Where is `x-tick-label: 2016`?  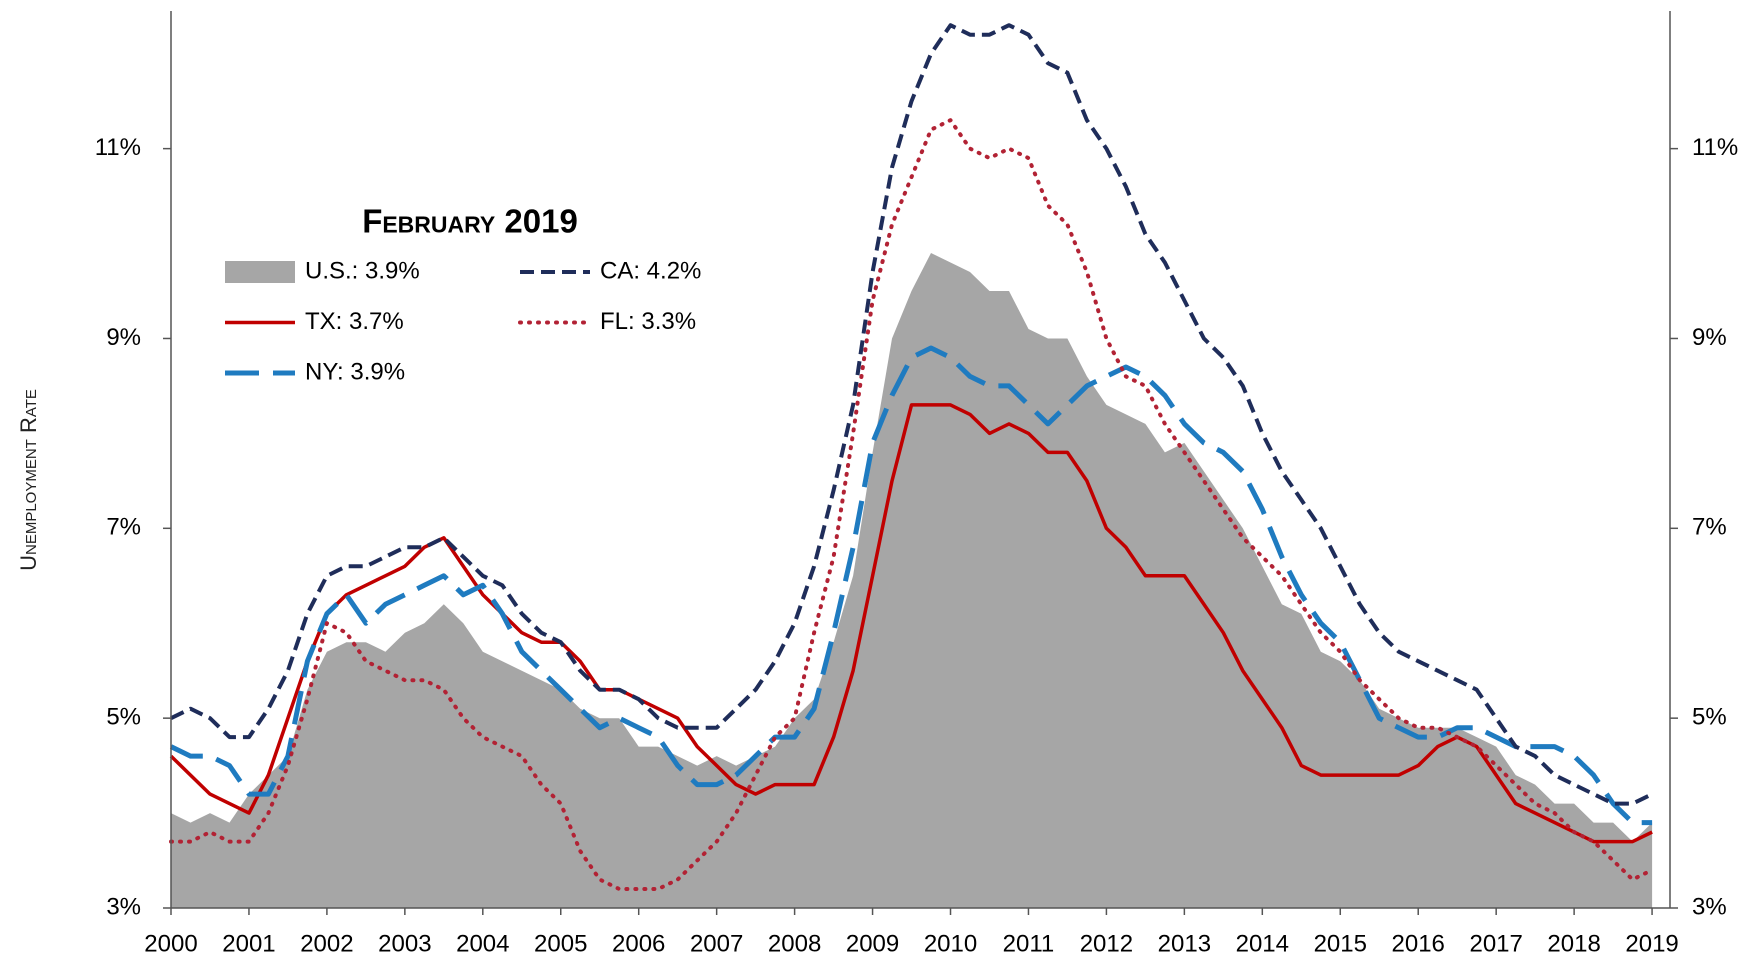
x-tick-label: 2016 is located at coordinates (1418, 943).